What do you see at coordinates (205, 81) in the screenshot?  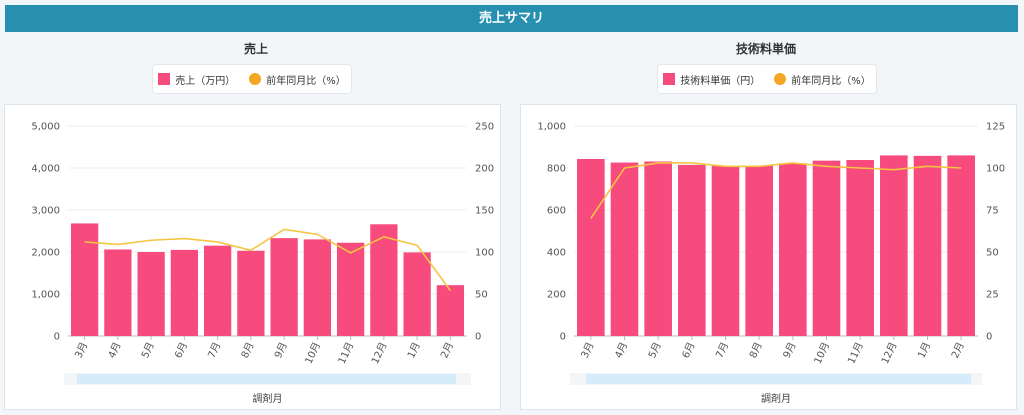 I see `legend-label: 売上（万円）` at bounding box center [205, 81].